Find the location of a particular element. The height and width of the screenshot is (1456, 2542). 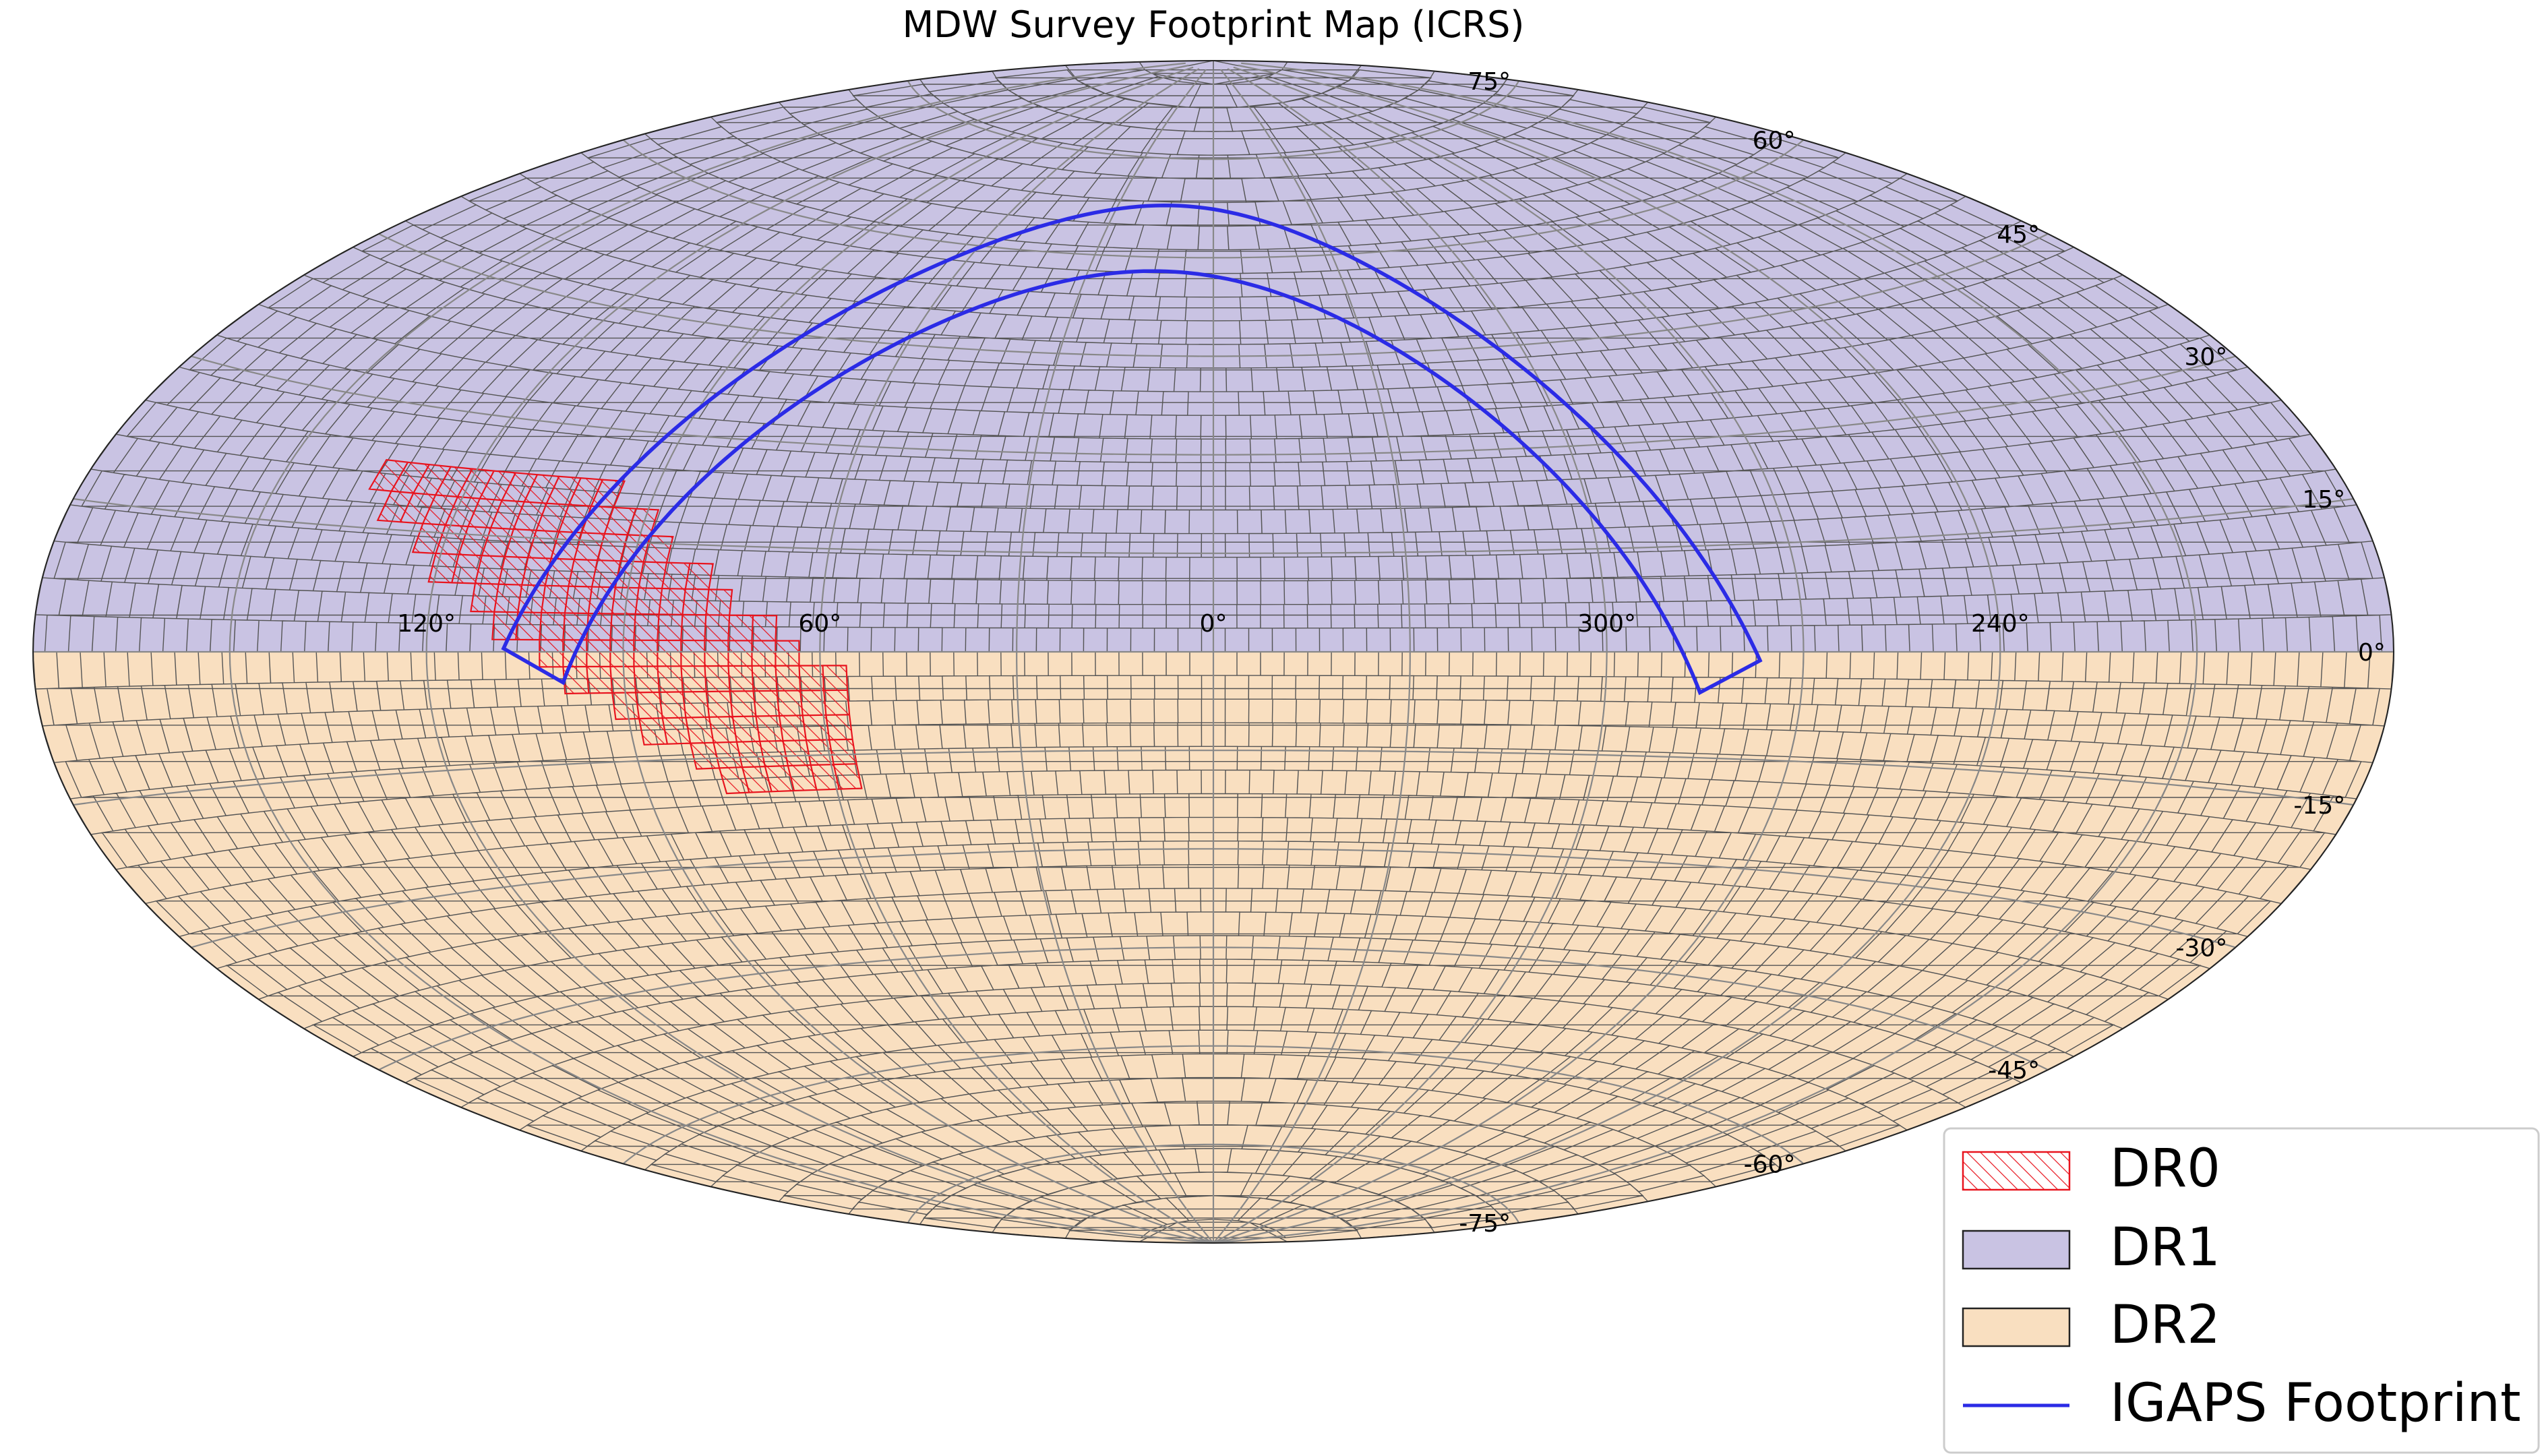

legend-swatch-dr2 is located at coordinates (2016, 1327).